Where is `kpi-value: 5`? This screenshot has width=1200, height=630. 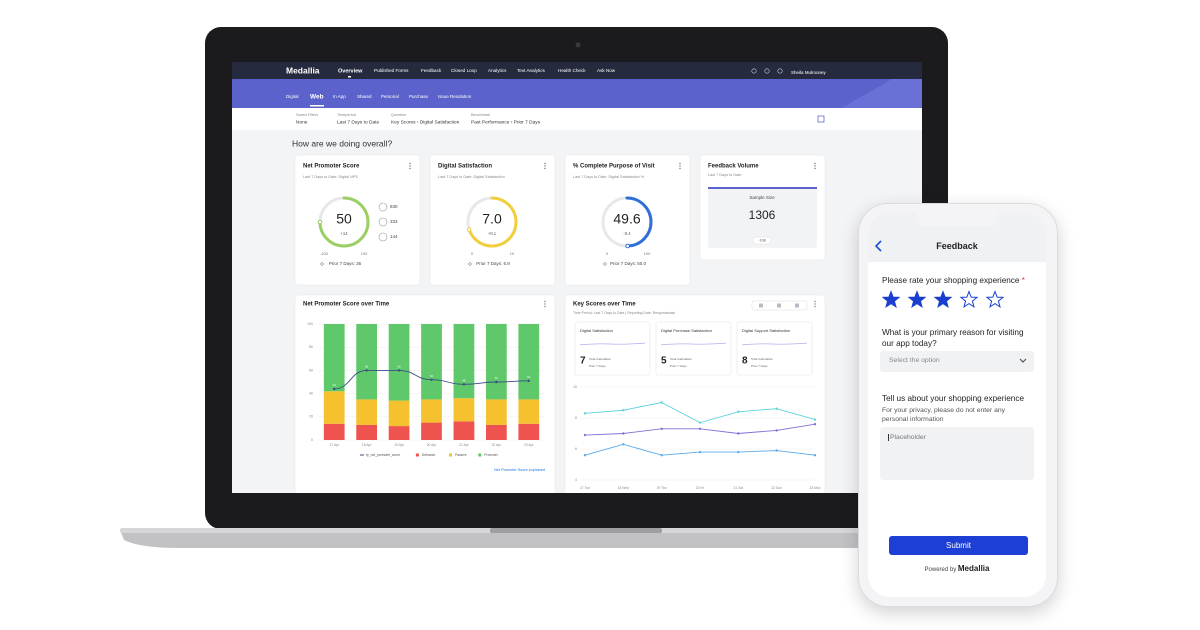 kpi-value: 5 is located at coordinates (664, 361).